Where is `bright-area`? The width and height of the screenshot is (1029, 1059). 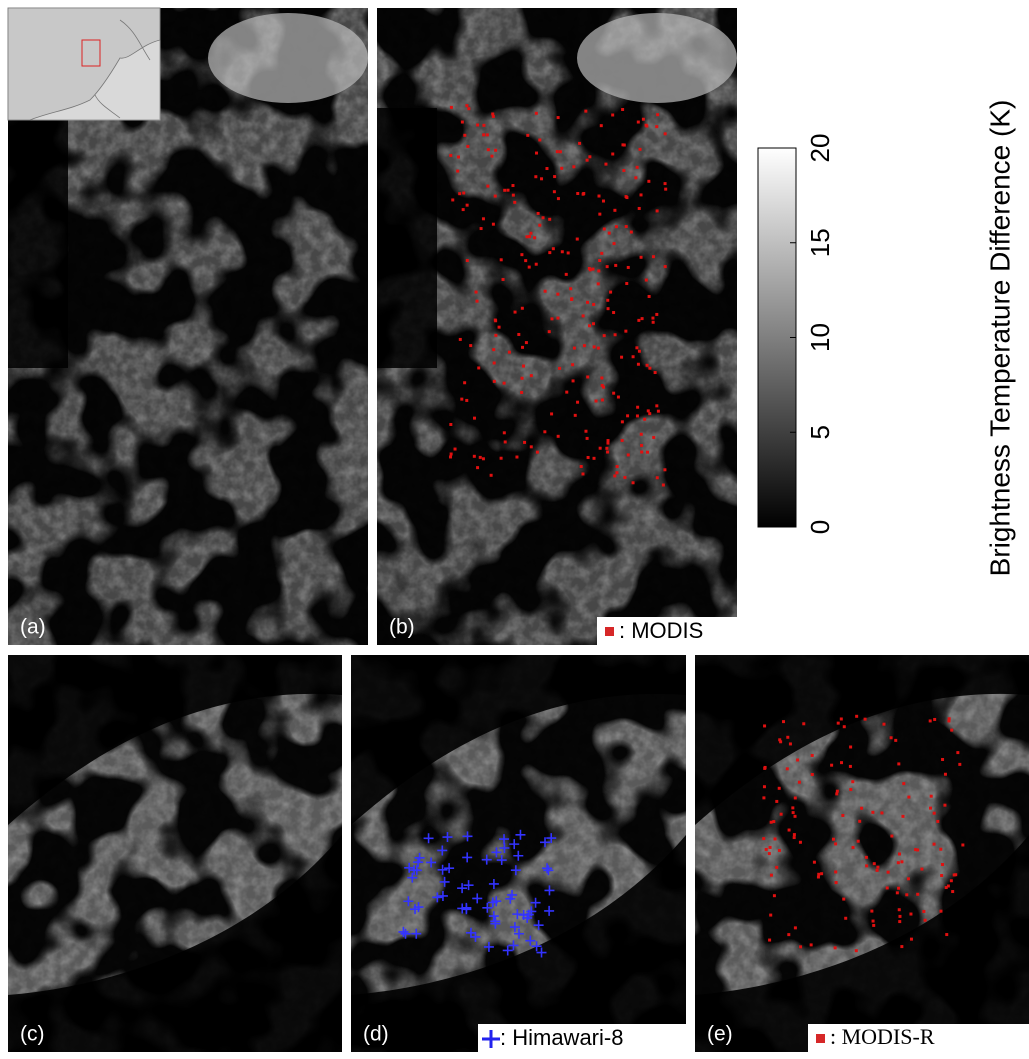 bright-area is located at coordinates (657, 58).